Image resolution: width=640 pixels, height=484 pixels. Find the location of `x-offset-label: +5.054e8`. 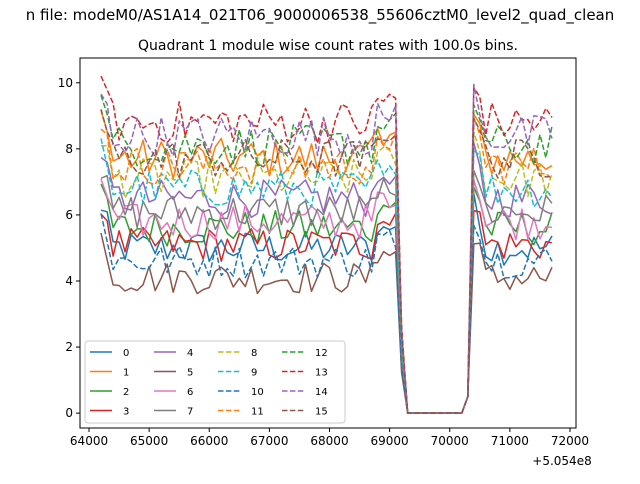

x-offset-label: +5.054e8 is located at coordinates (561, 461).